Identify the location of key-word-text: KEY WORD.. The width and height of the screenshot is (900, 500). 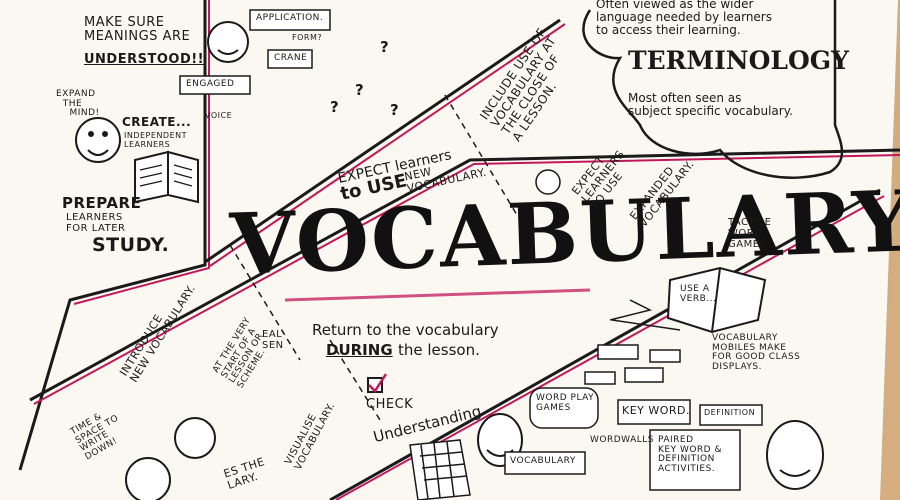
(656, 410).